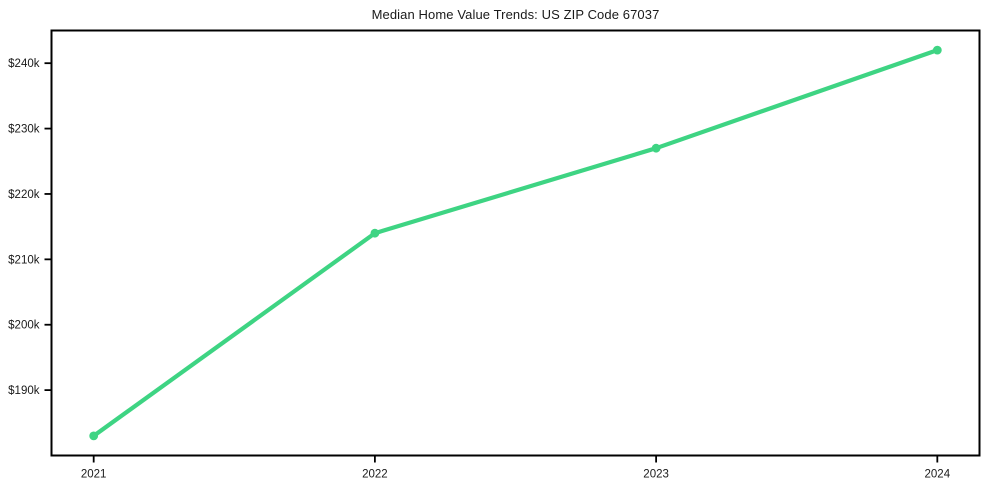 The width and height of the screenshot is (990, 490). What do you see at coordinates (938, 475) in the screenshot?
I see `x-tick-label: 2024` at bounding box center [938, 475].